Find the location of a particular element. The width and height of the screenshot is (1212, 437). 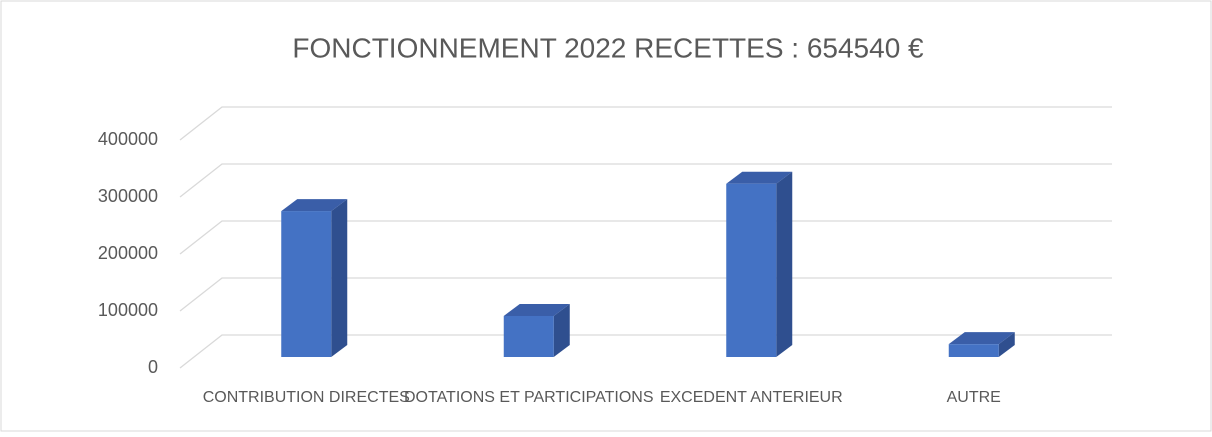

y-tick-label: 100000 is located at coordinates (128, 310).